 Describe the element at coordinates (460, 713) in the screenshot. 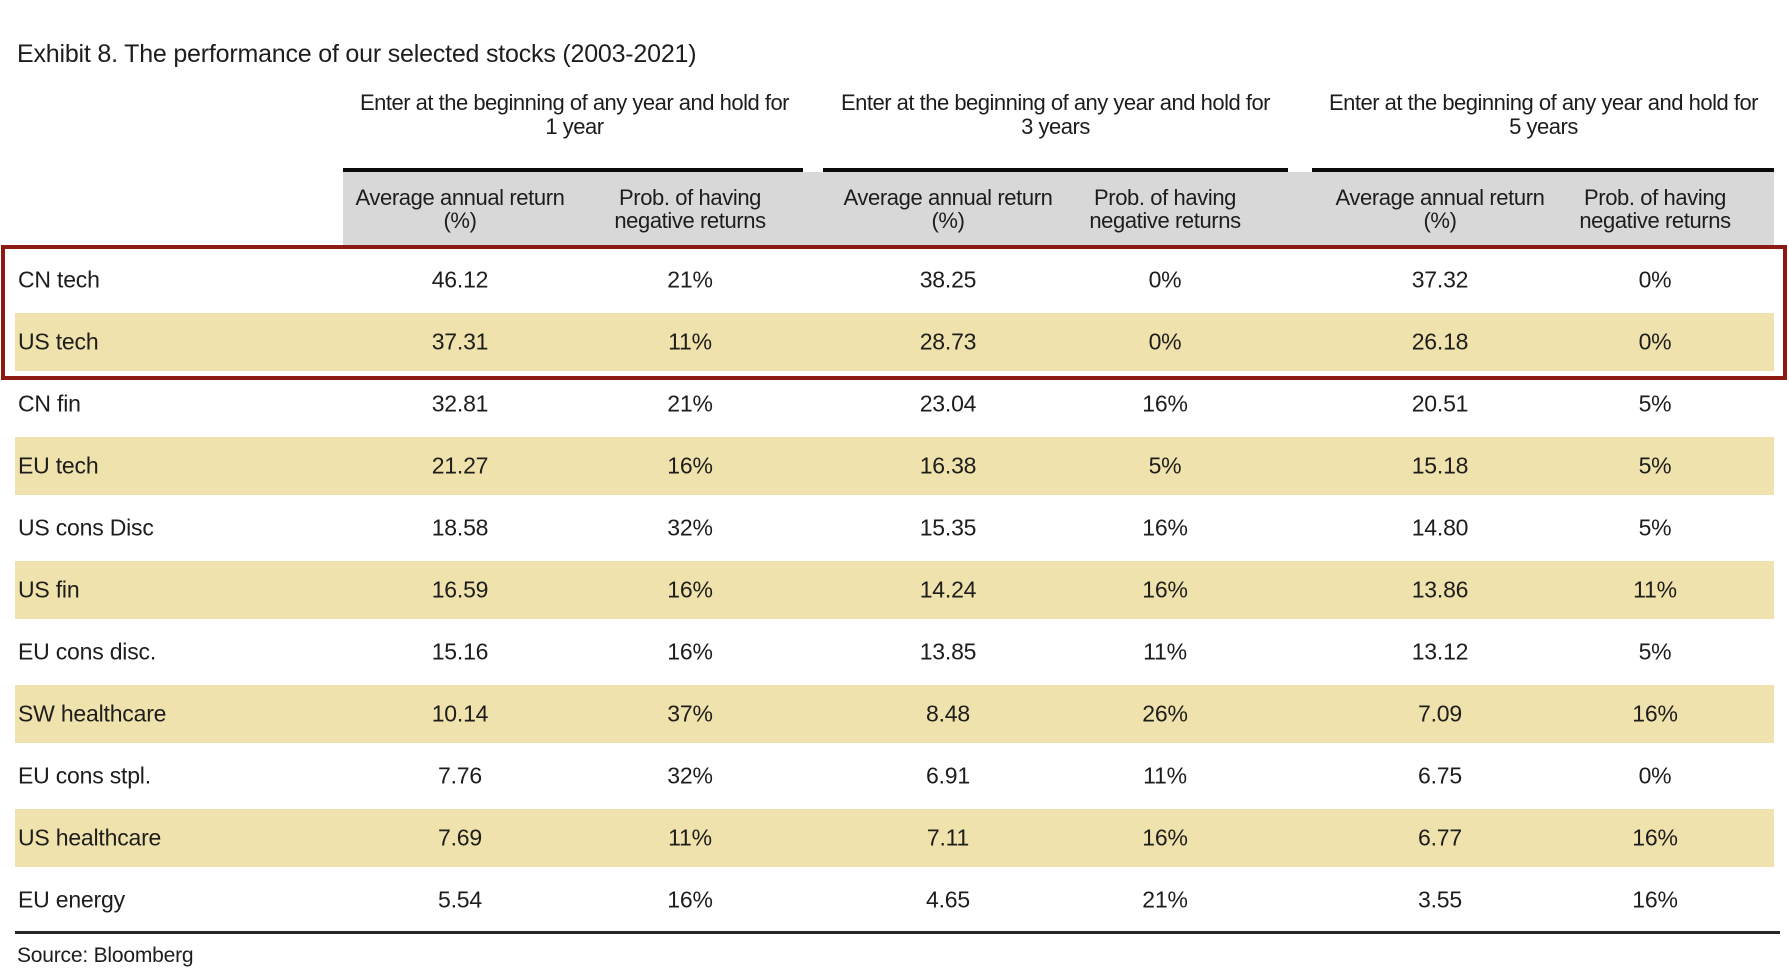

I see `cell-1yr-avg: 10.14` at that location.